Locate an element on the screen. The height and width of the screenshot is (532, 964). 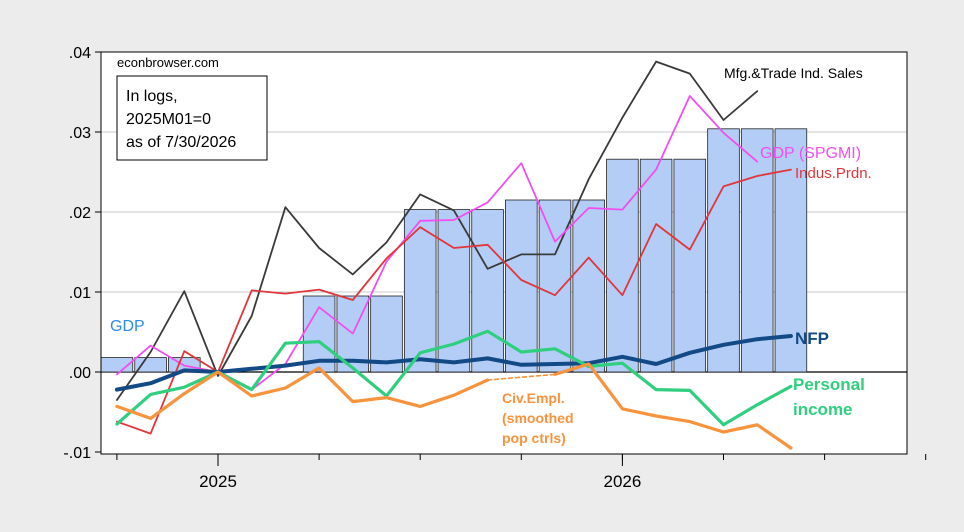
label-gdp-spgmi: GDP (SPGMI) is located at coordinates (810, 153).